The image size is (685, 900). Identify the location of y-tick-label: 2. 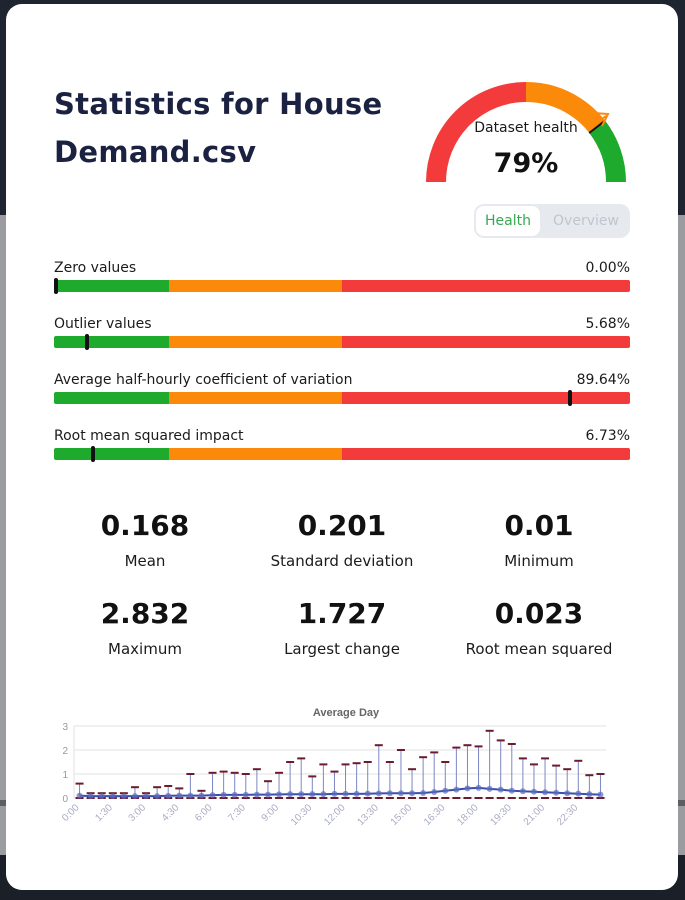
(65, 751).